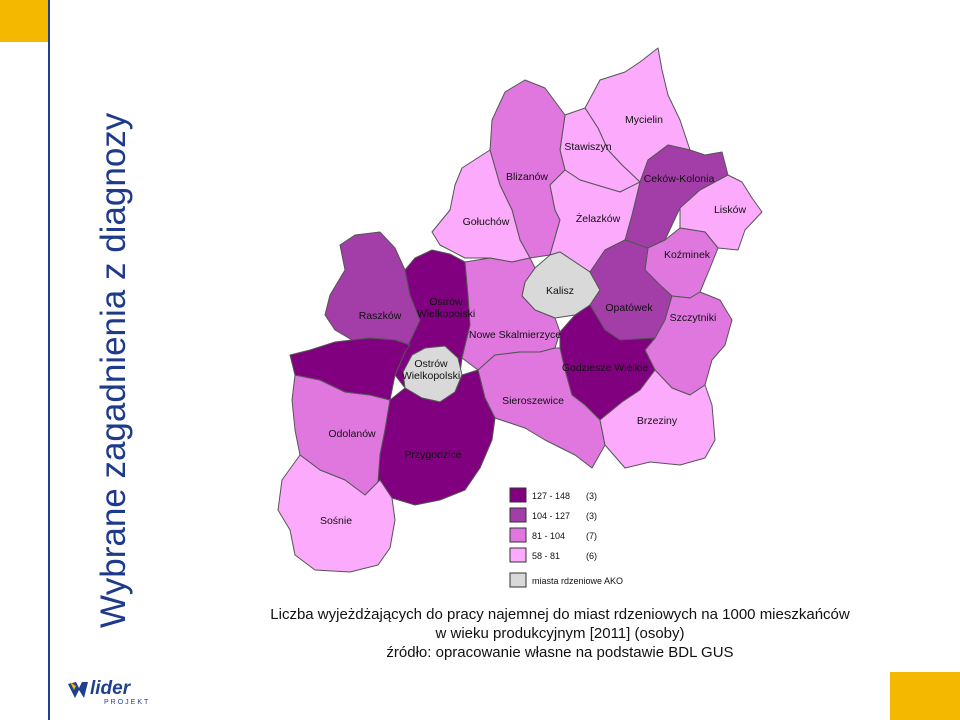 This screenshot has height=720, width=960. I want to click on title-area: Wybrane zagadnienia z diagnozy, so click(95, 320).